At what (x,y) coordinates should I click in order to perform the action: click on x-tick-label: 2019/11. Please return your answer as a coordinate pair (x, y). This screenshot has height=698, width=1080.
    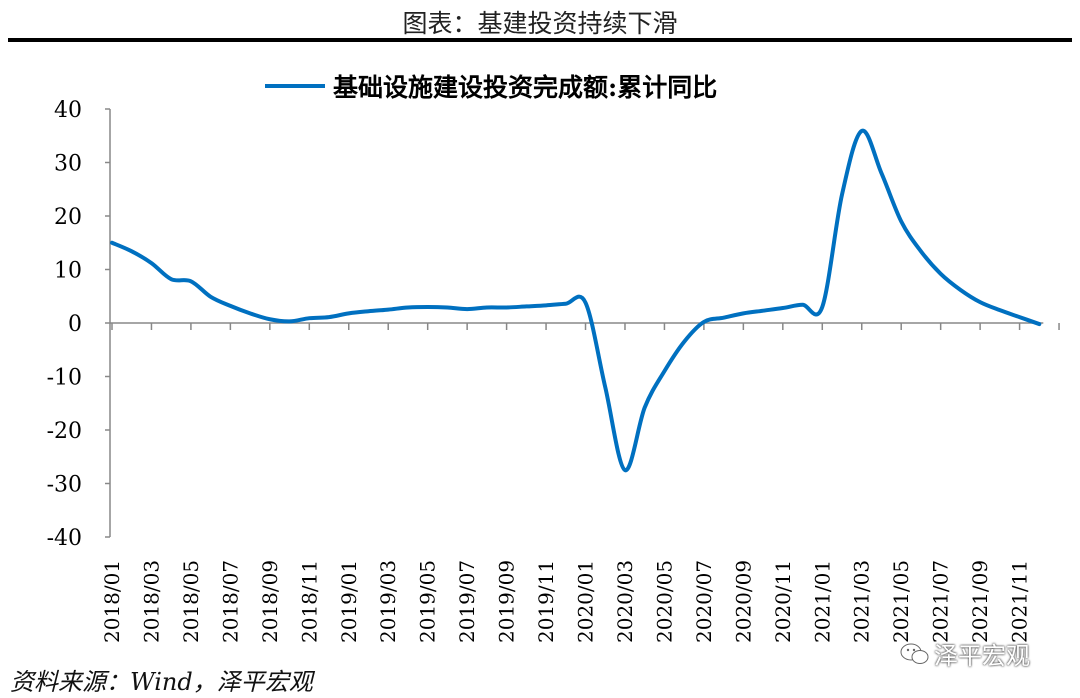
    Looking at the image, I should click on (546, 601).